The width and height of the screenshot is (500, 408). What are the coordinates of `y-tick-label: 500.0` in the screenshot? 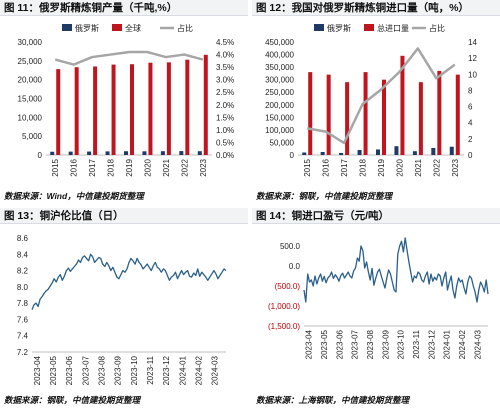 It's located at (290, 246).